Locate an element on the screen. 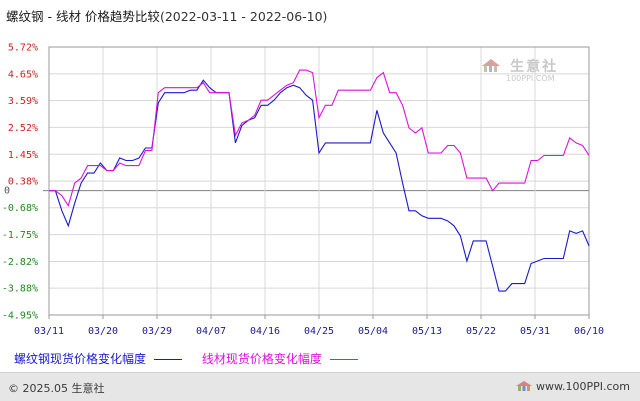 The width and height of the screenshot is (640, 401). x-tick-label: 04/16 is located at coordinates (265, 331).